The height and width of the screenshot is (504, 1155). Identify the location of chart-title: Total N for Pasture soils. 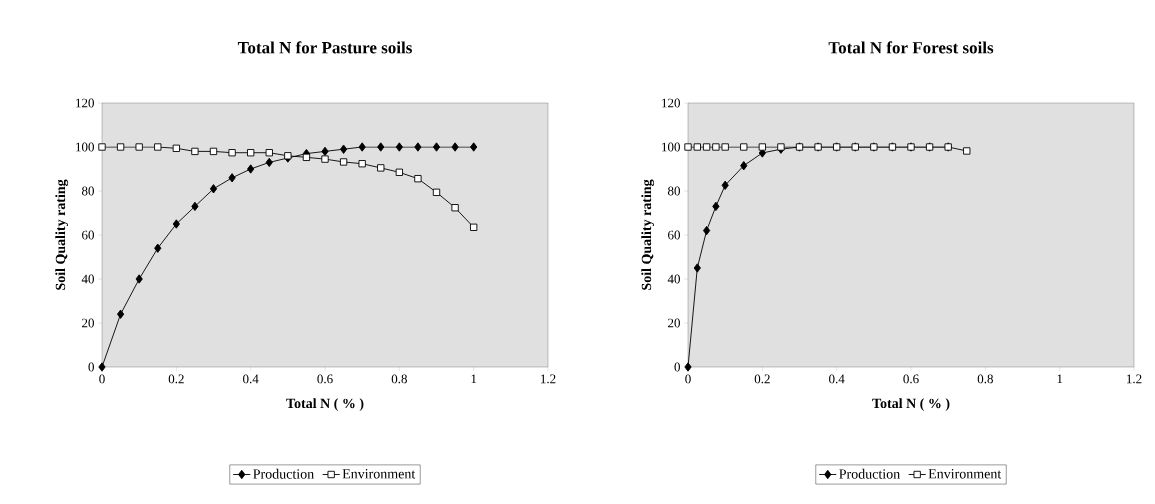
(324, 47).